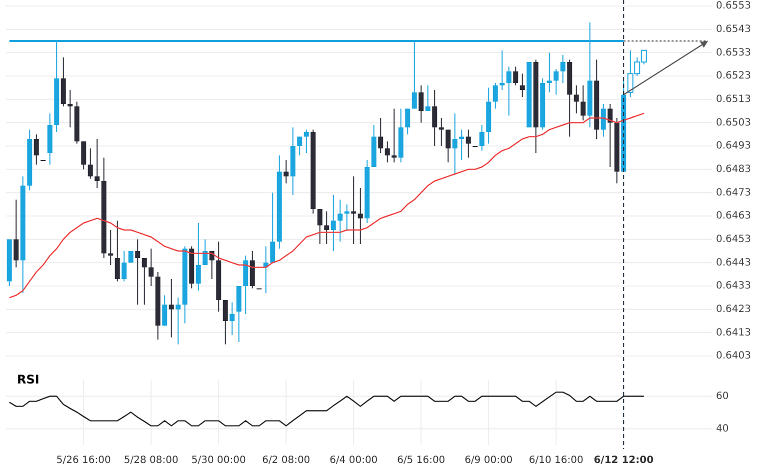 The width and height of the screenshot is (760, 475). What do you see at coordinates (733, 30) in the screenshot?
I see `y-tick-label: 0.6543` at bounding box center [733, 30].